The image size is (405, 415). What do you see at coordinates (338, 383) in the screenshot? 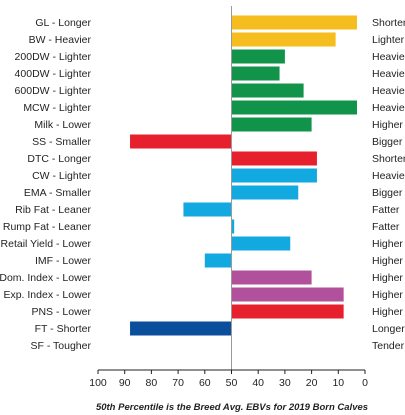
I see `tick-label: 10` at bounding box center [338, 383].